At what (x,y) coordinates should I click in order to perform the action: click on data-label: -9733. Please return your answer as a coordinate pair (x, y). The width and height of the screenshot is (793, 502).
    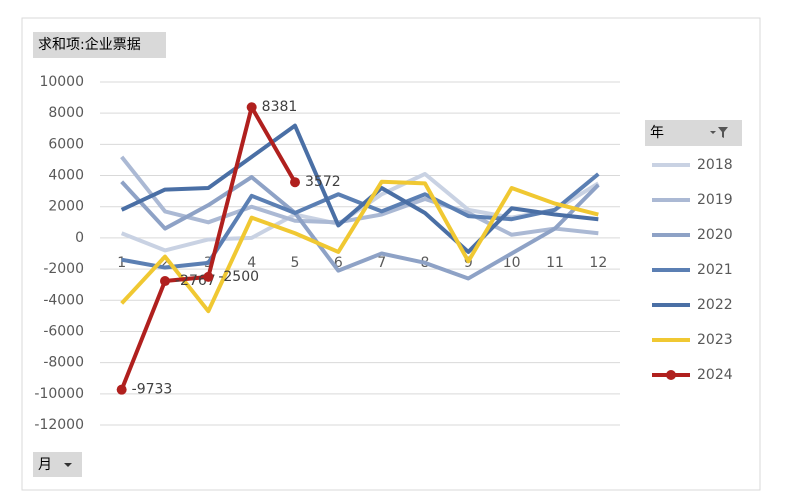
    Looking at the image, I should click on (152, 390).